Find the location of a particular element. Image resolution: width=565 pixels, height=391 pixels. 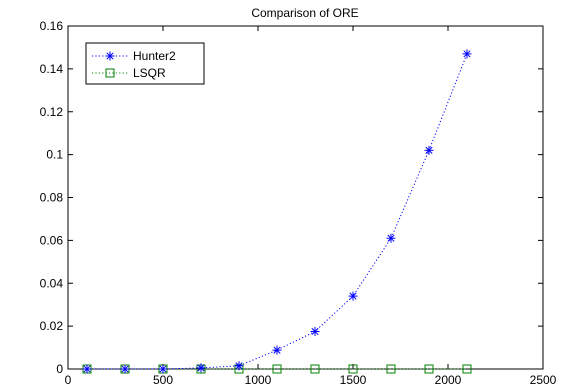

y-tick-label: 0.1 is located at coordinates (54, 155).